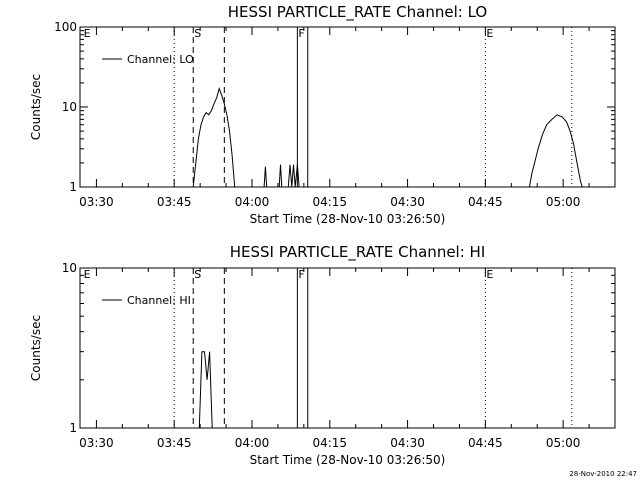 This screenshot has height=480, width=640. What do you see at coordinates (159, 300) in the screenshot?
I see `legend-label: Channel: HI` at bounding box center [159, 300].